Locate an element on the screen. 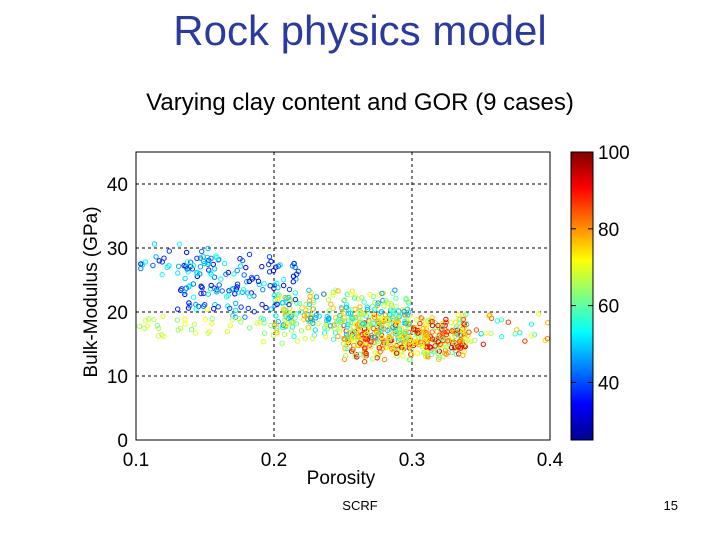  y-tick-label: 20 is located at coordinates (117, 313).